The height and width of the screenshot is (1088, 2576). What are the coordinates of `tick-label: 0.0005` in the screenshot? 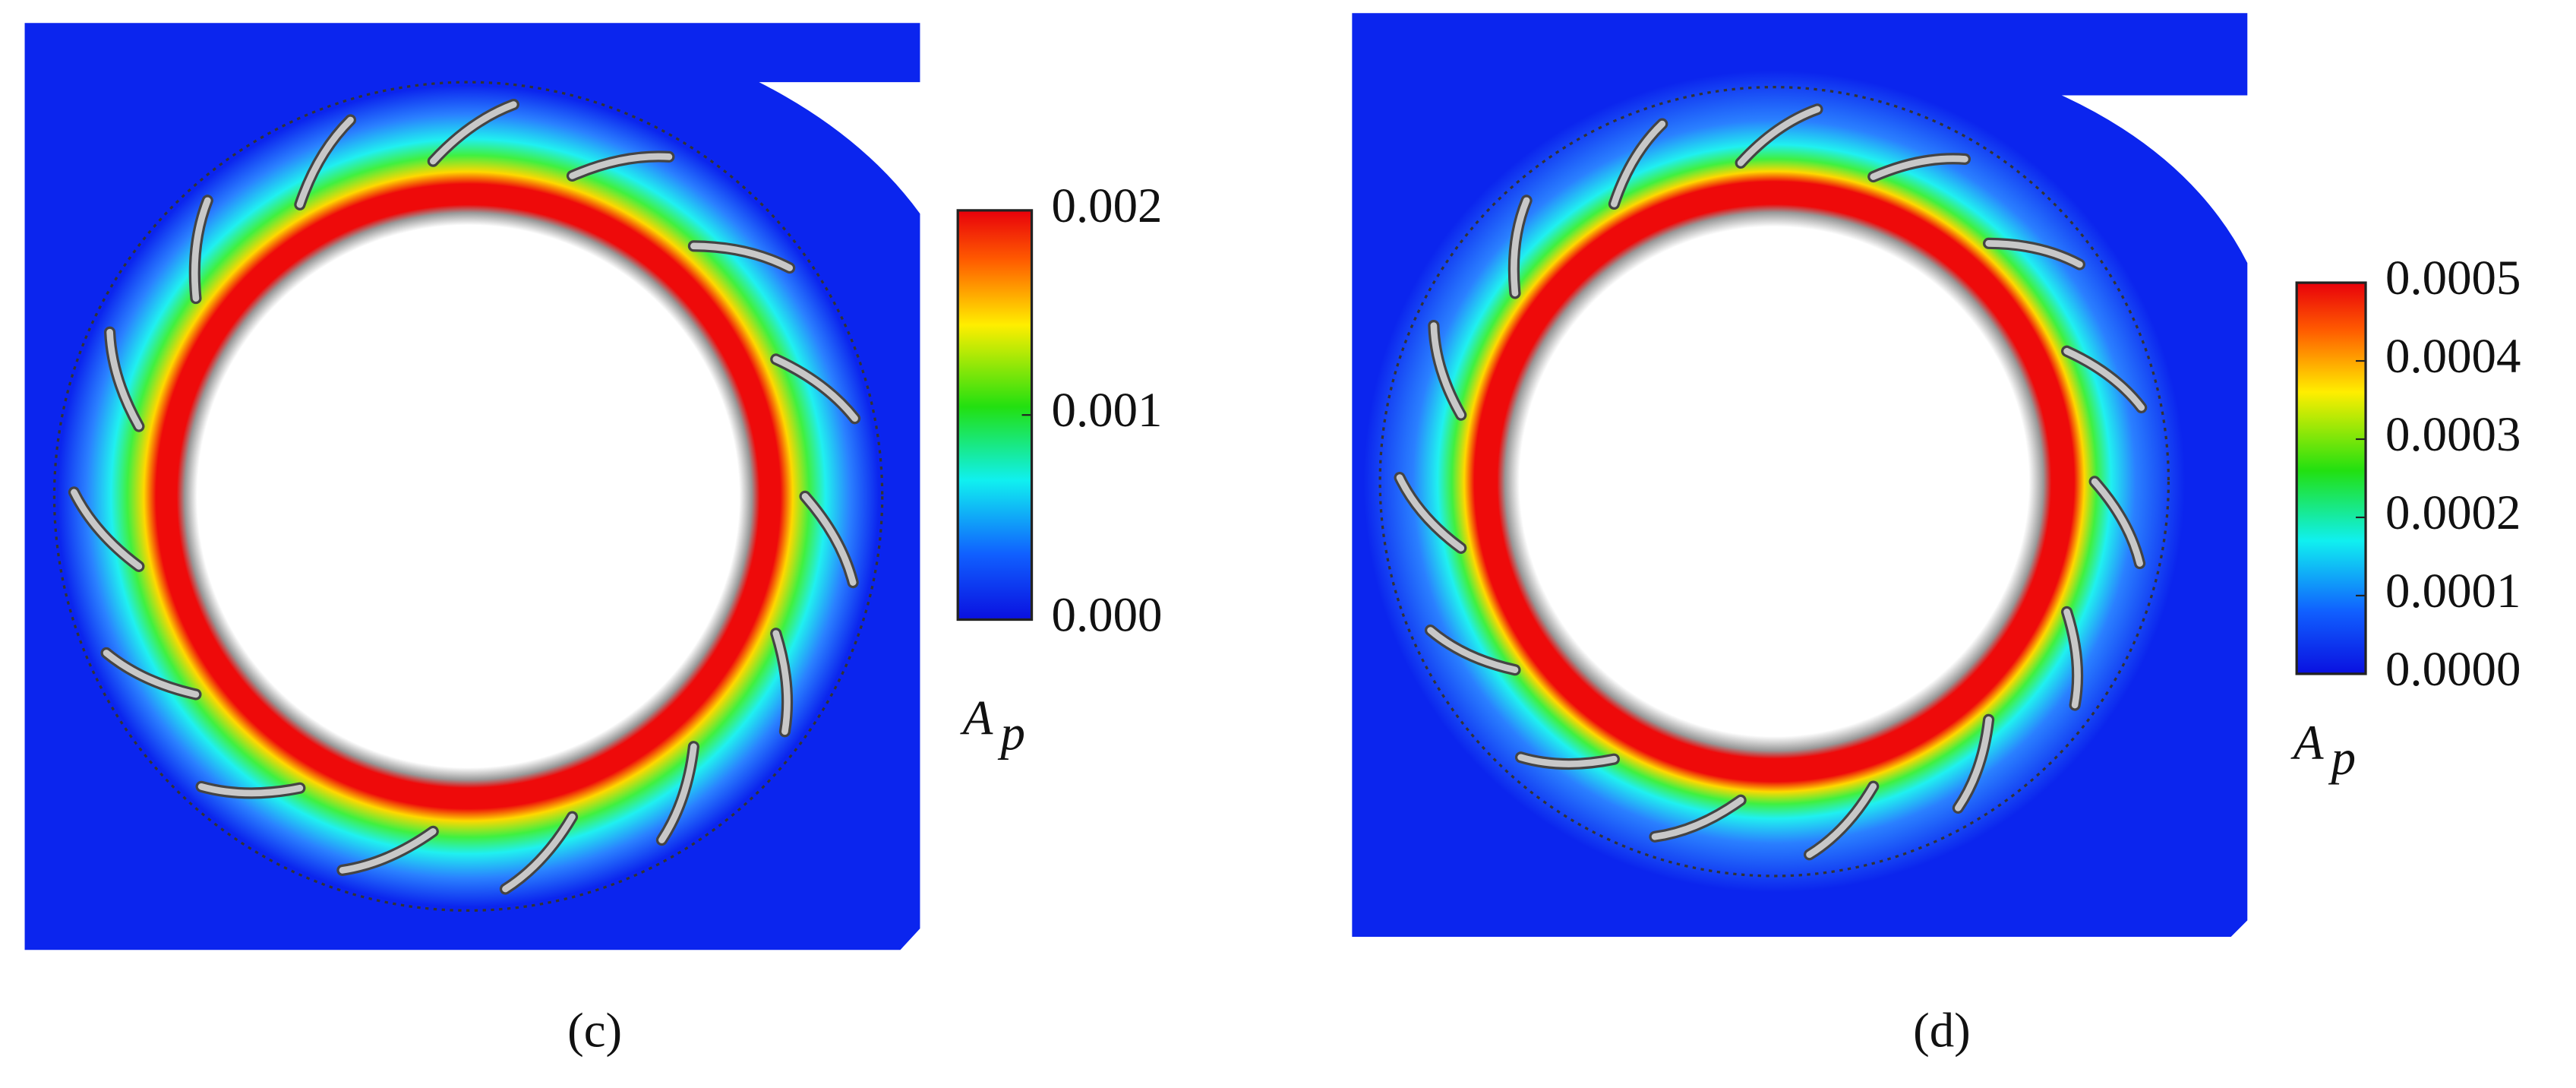 It's located at (2453, 278).